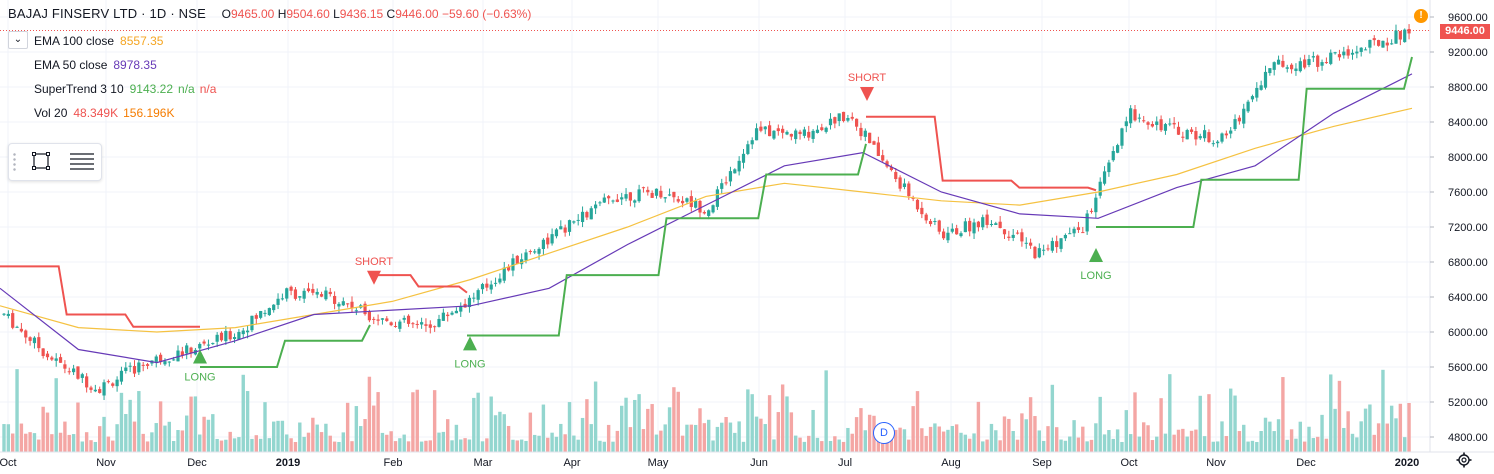 This screenshot has height=474, width=1494. I want to click on indicator-supertrend: SuperTrend 3 10 9143.22 n/a n/a, so click(125, 89).